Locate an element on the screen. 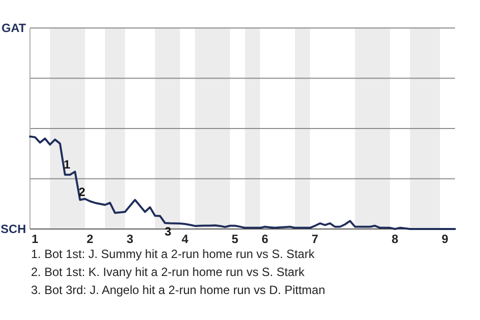  x-tick-label: 5 is located at coordinates (235, 239).